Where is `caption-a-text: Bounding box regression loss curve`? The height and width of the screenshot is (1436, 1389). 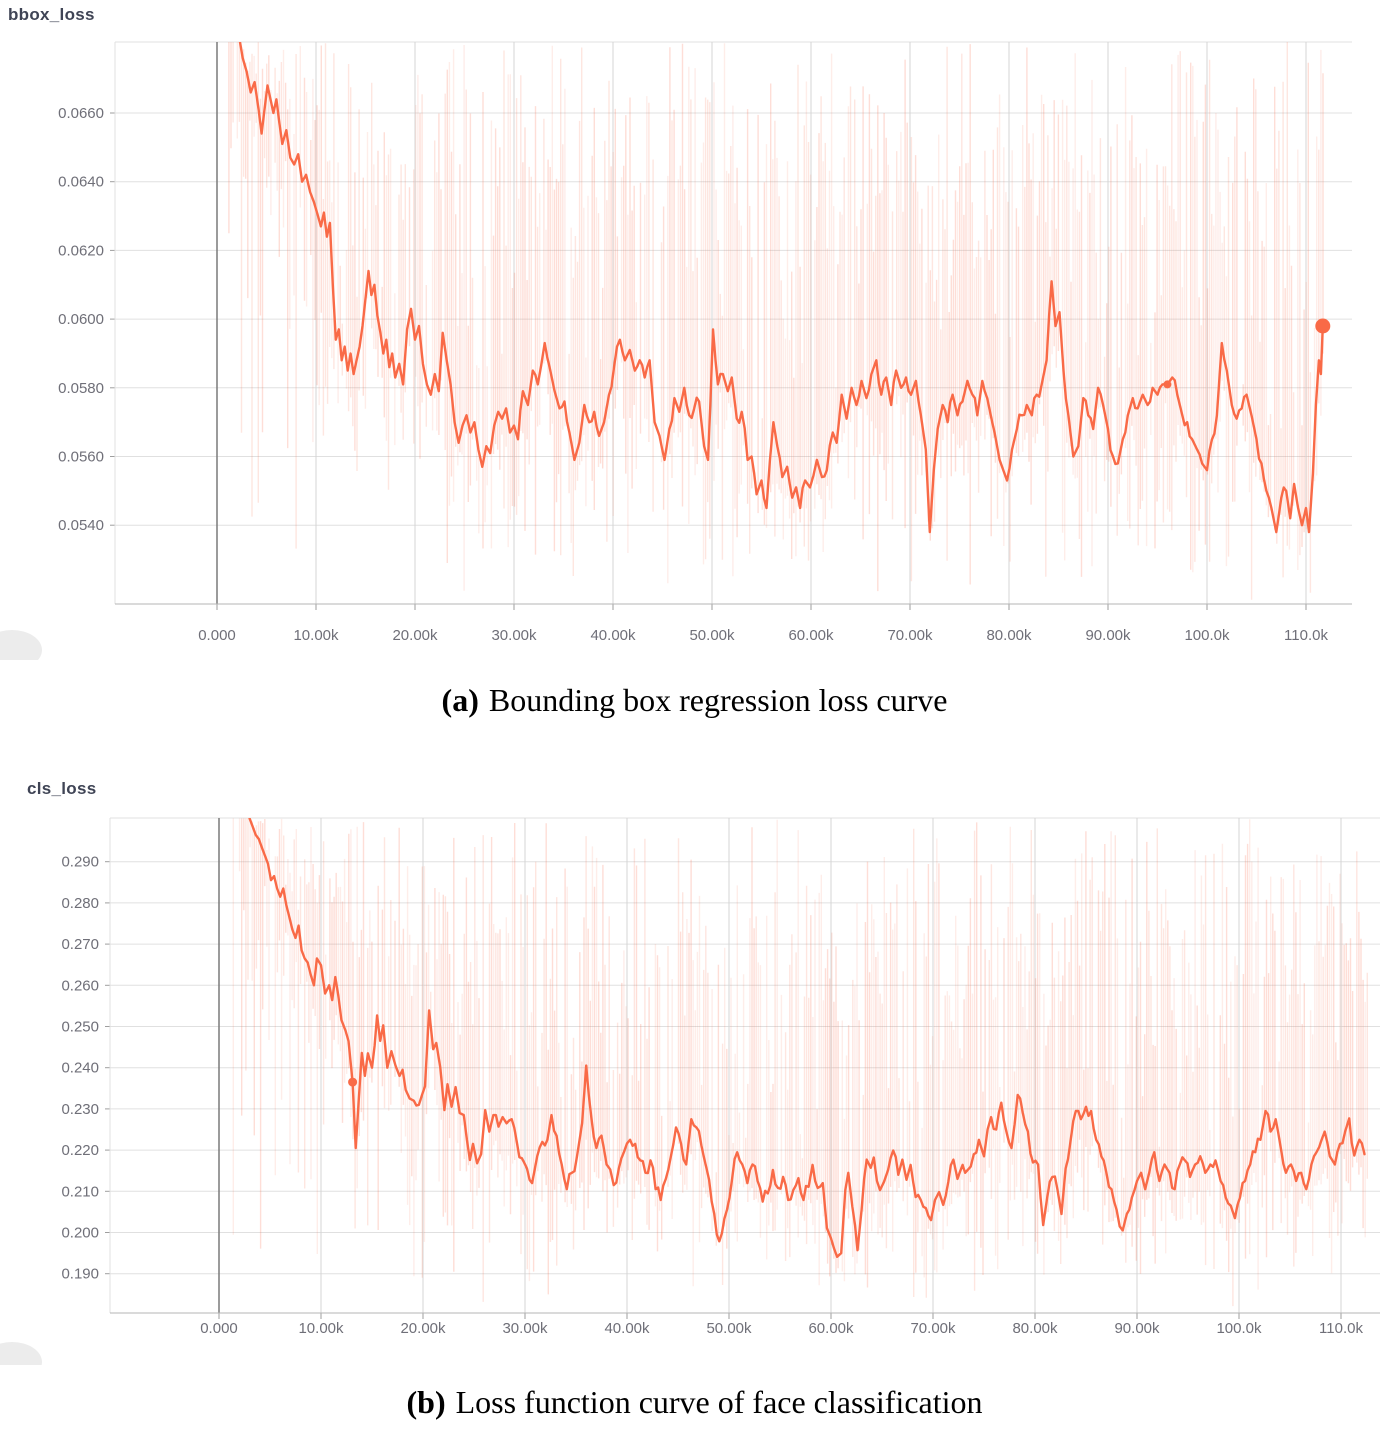 caption-a-text: Bounding box regression loss curve is located at coordinates (718, 700).